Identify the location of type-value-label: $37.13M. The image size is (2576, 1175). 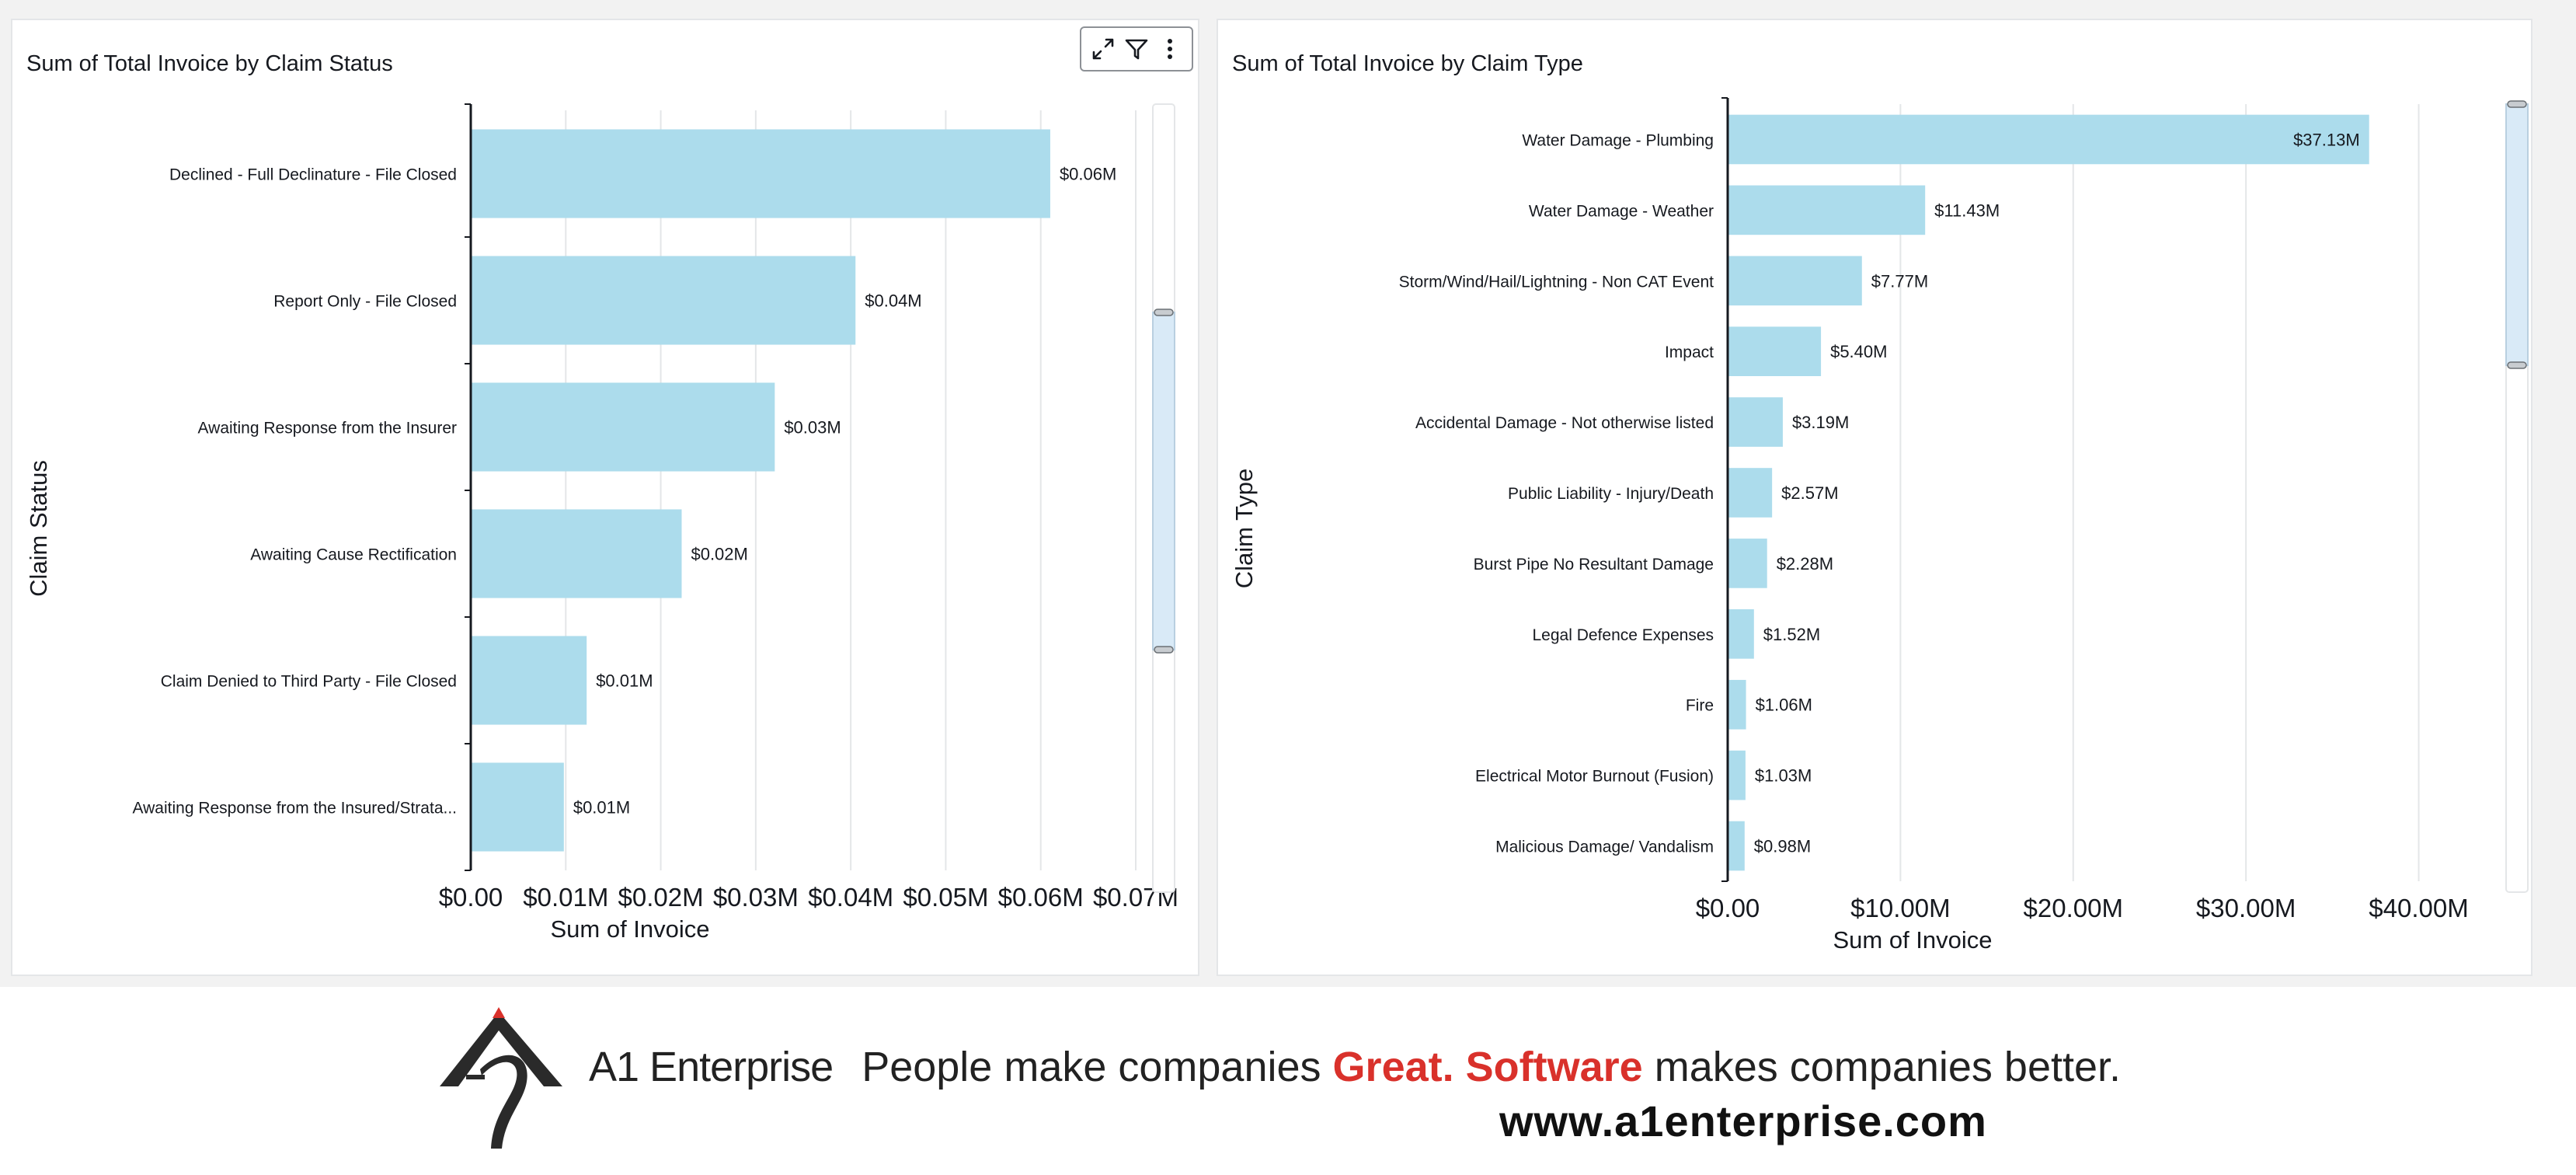
(2326, 139).